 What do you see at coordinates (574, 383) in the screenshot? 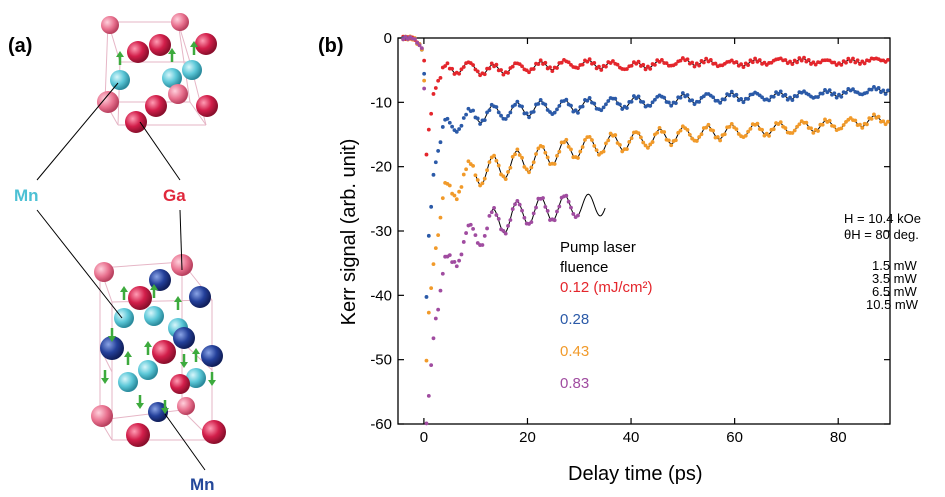
I see `legend-entry-0.83: 0.83` at bounding box center [574, 383].